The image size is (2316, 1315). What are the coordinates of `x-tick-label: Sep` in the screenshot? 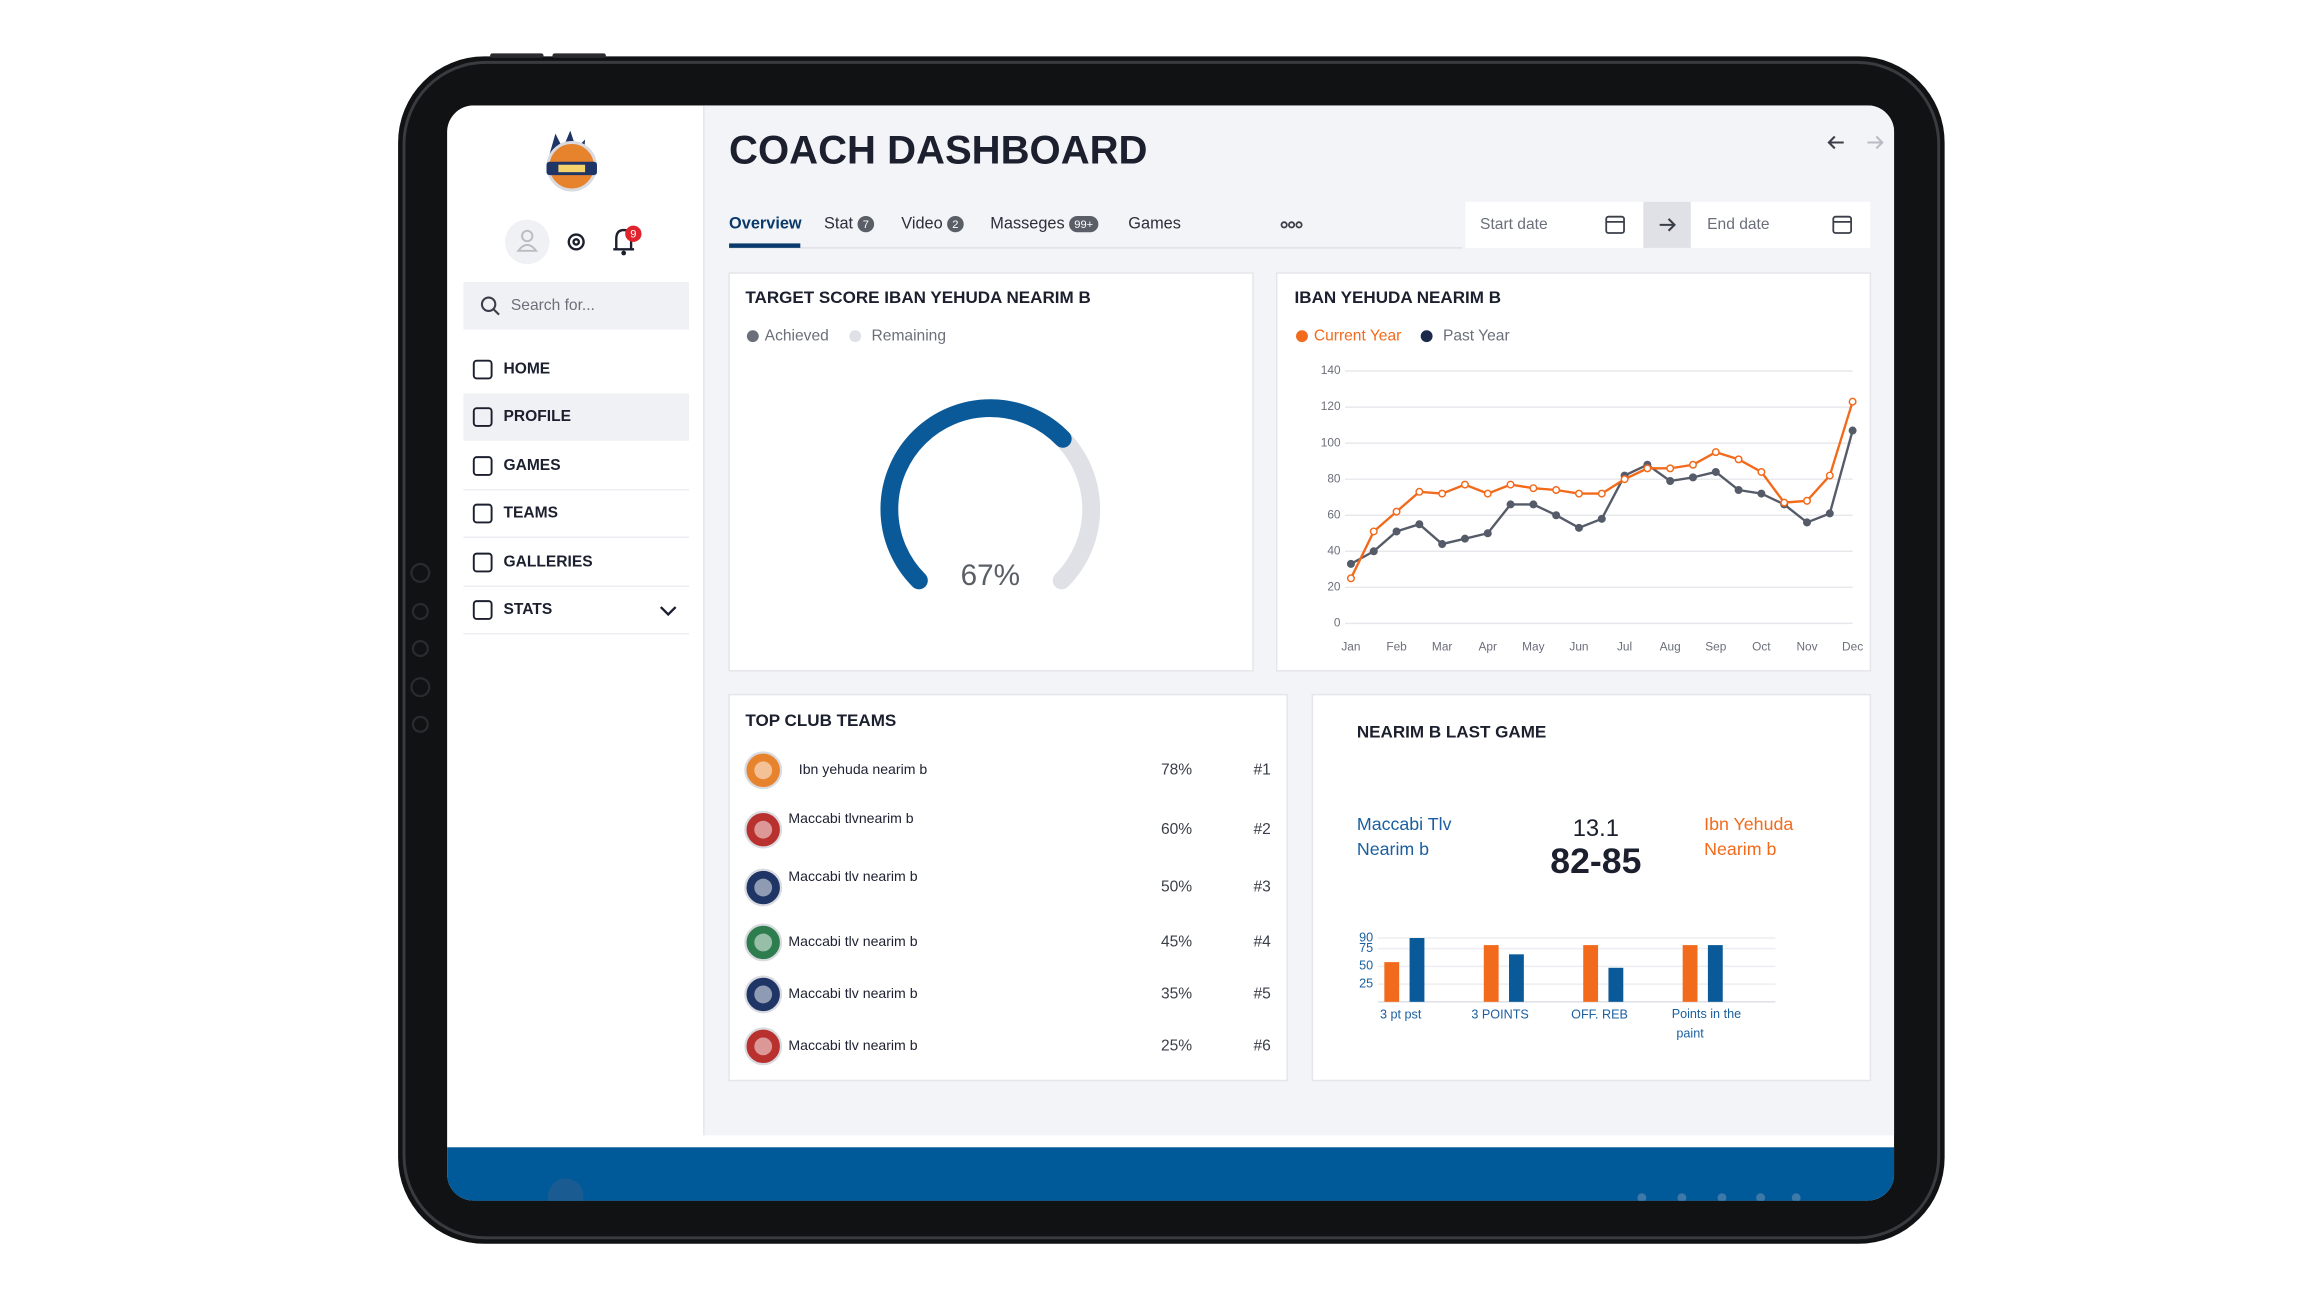 It's located at (1716, 646).